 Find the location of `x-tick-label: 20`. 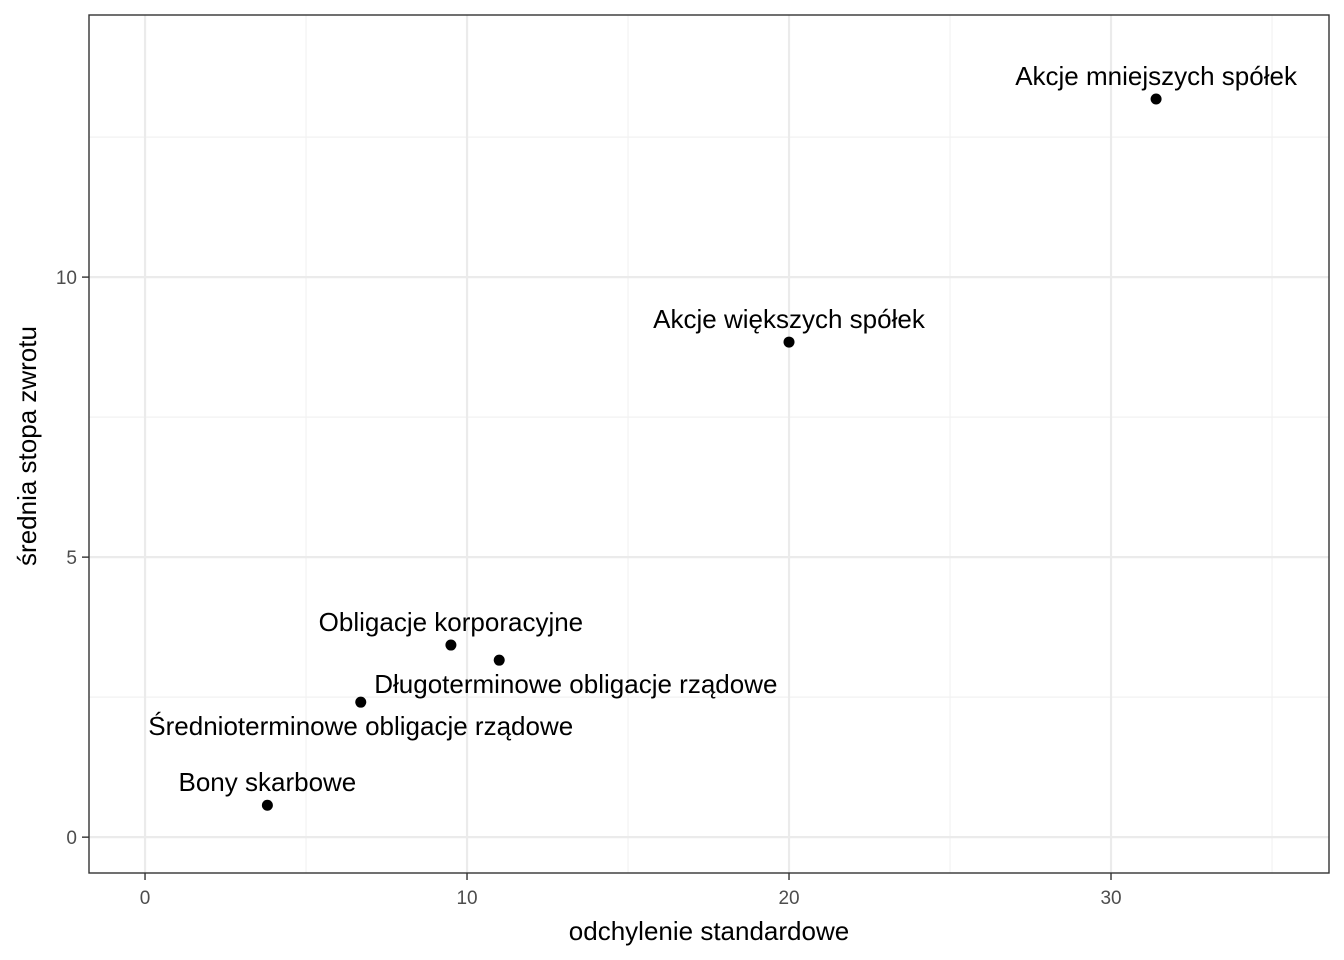

x-tick-label: 20 is located at coordinates (788, 898).